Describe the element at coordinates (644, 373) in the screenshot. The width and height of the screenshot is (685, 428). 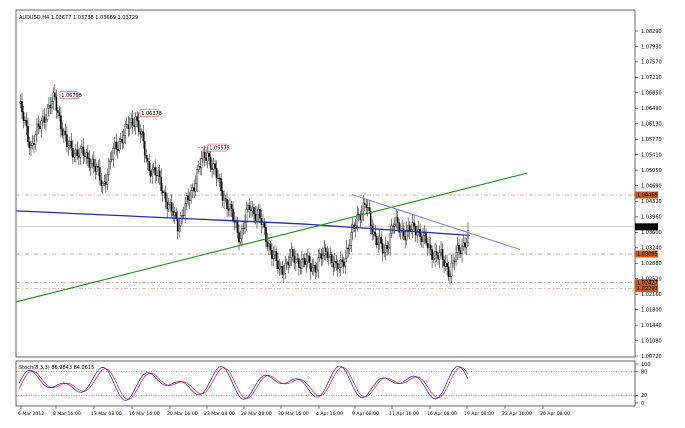
I see `oscillator-tick-label: 80` at that location.